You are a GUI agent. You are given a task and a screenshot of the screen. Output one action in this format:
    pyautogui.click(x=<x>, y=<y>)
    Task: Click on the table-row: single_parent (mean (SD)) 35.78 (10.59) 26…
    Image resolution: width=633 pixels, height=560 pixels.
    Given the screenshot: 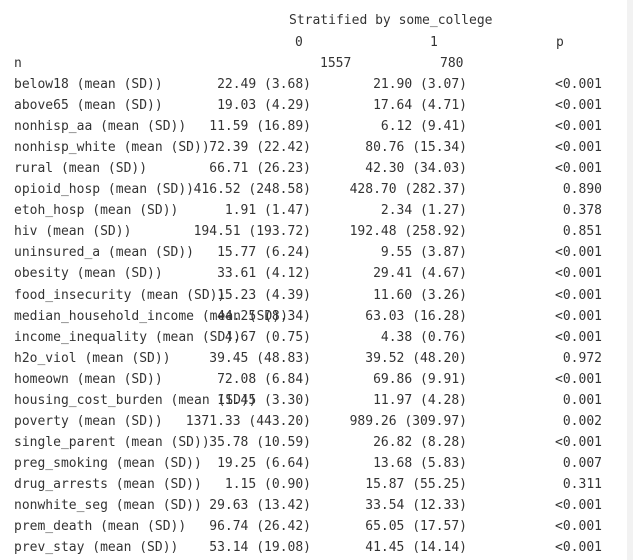 What is the action you would take?
    pyautogui.click(x=316, y=442)
    